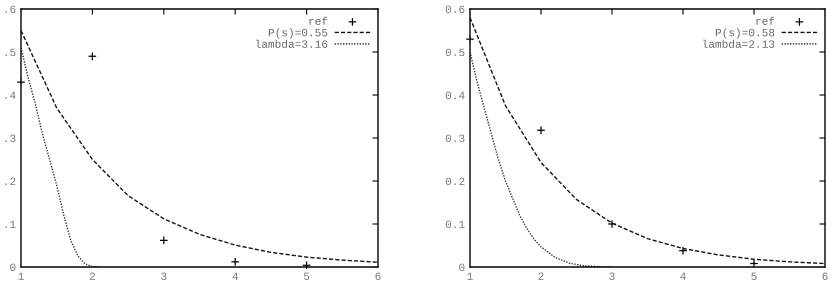 Image resolution: width=835 pixels, height=290 pixels. I want to click on y-tick-label: .1, so click(10, 224).